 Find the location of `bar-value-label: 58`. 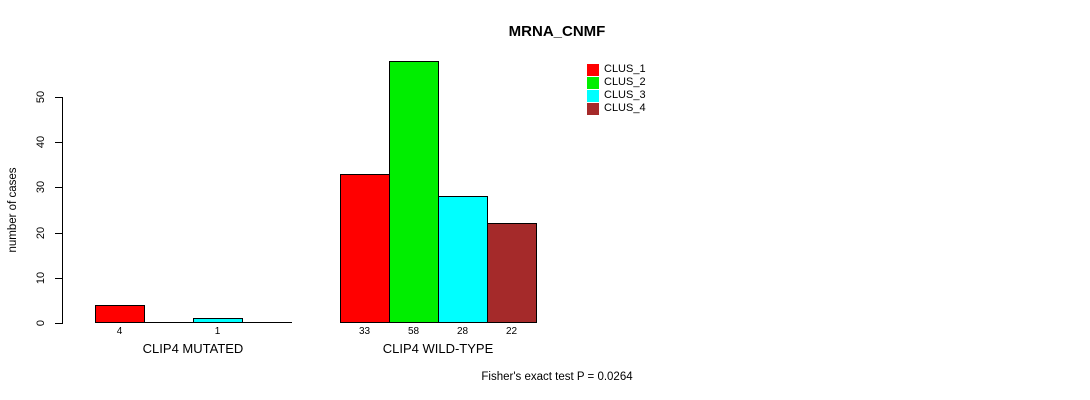

bar-value-label: 58 is located at coordinates (413, 331).